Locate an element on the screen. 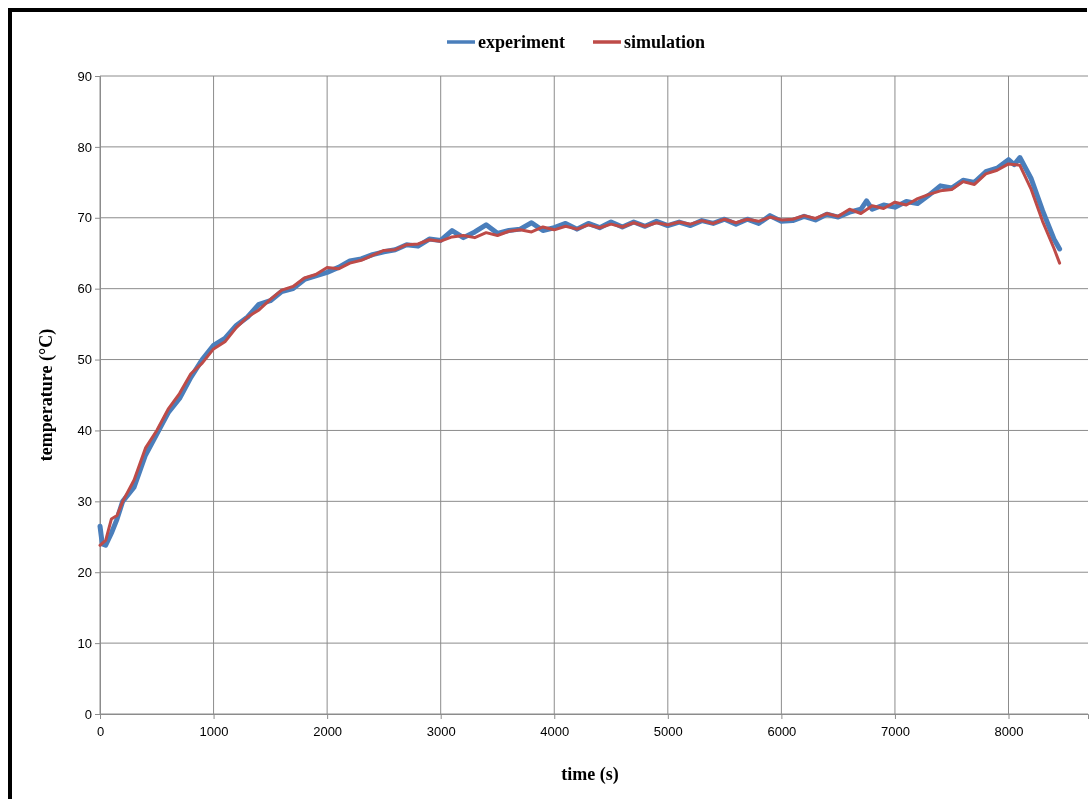 Image resolution: width=1091 pixels, height=803 pixels. x-tick-label: 5000 is located at coordinates (668, 732).